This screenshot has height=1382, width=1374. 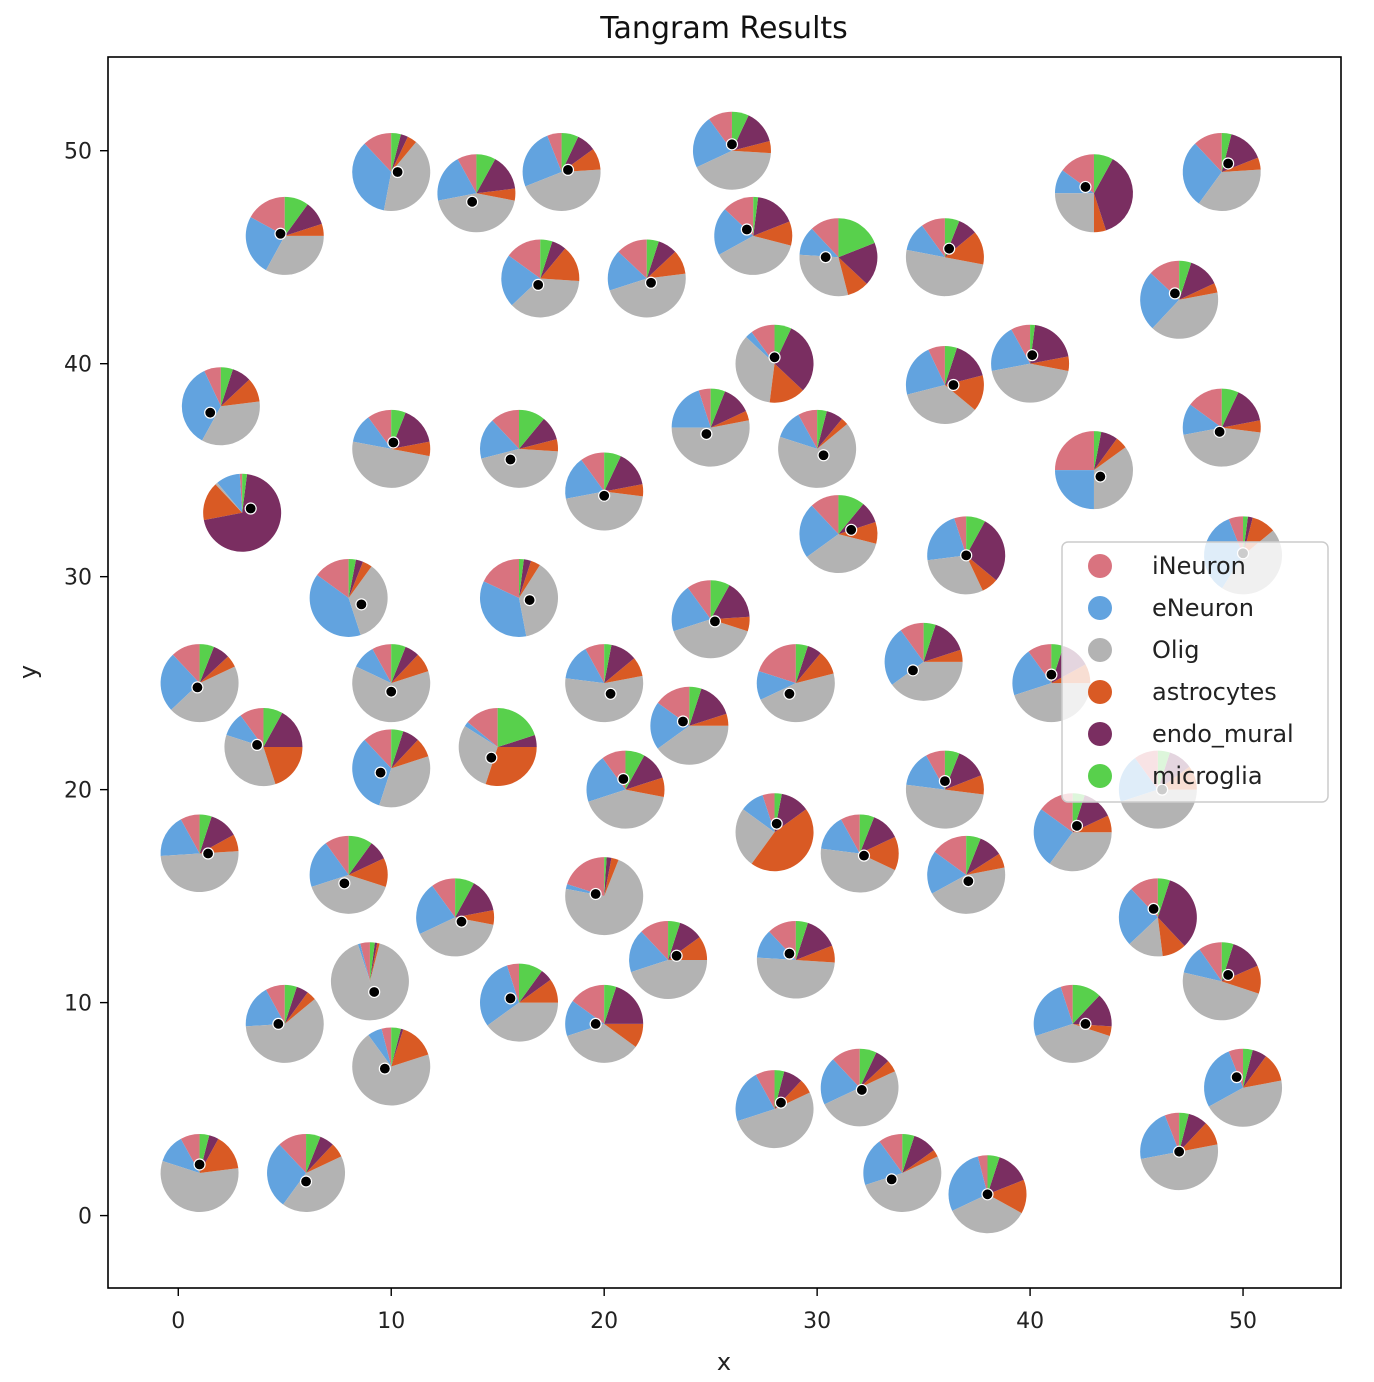 I want to click on legend-box, so click(x=1195, y=672).